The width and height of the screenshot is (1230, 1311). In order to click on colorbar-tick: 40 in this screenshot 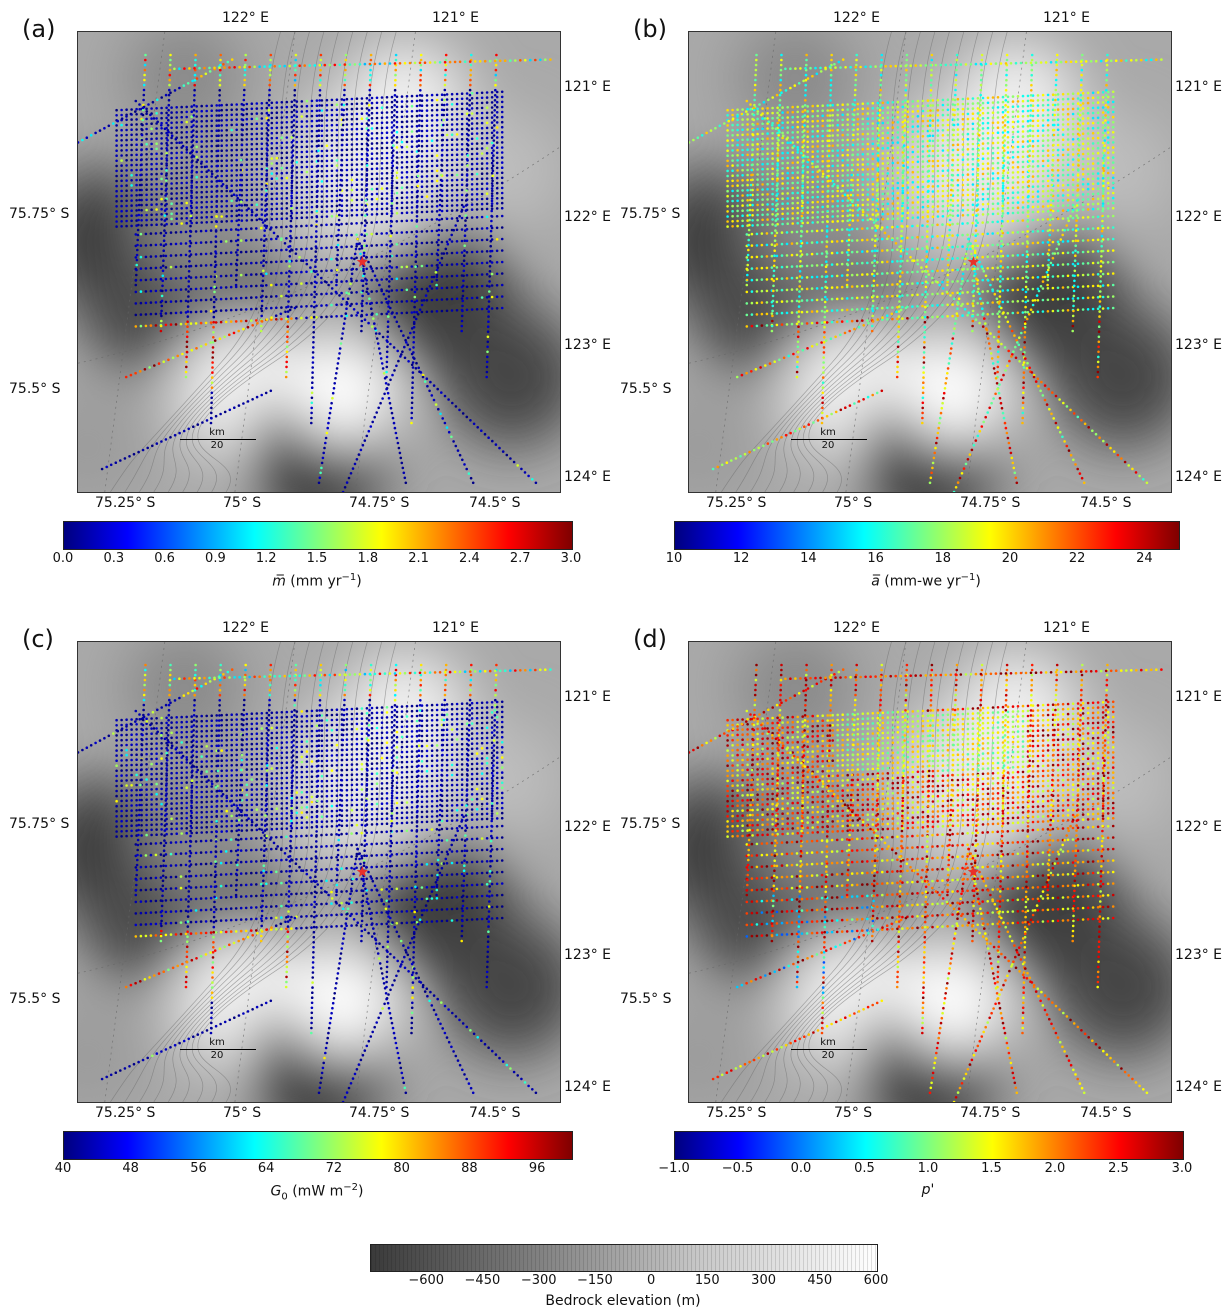, I will do `click(63, 1168)`.